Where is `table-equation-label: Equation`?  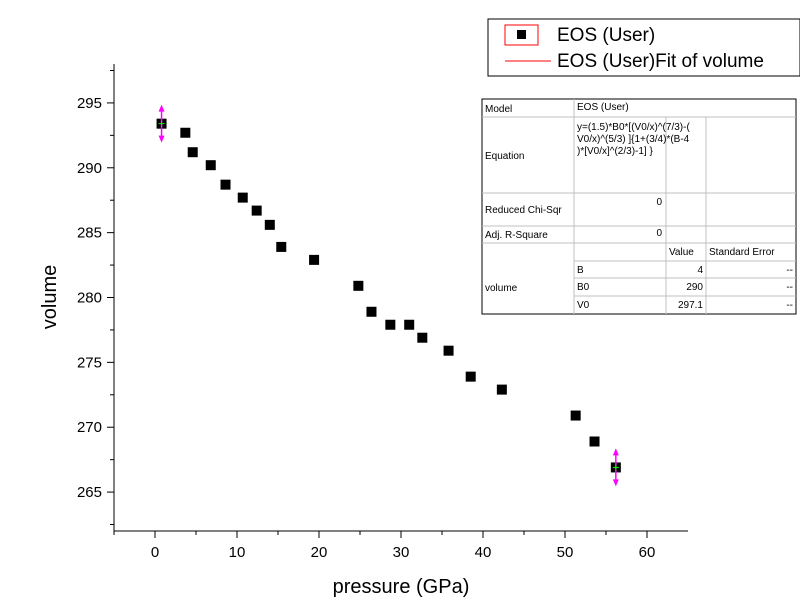
table-equation-label: Equation is located at coordinates (504, 156).